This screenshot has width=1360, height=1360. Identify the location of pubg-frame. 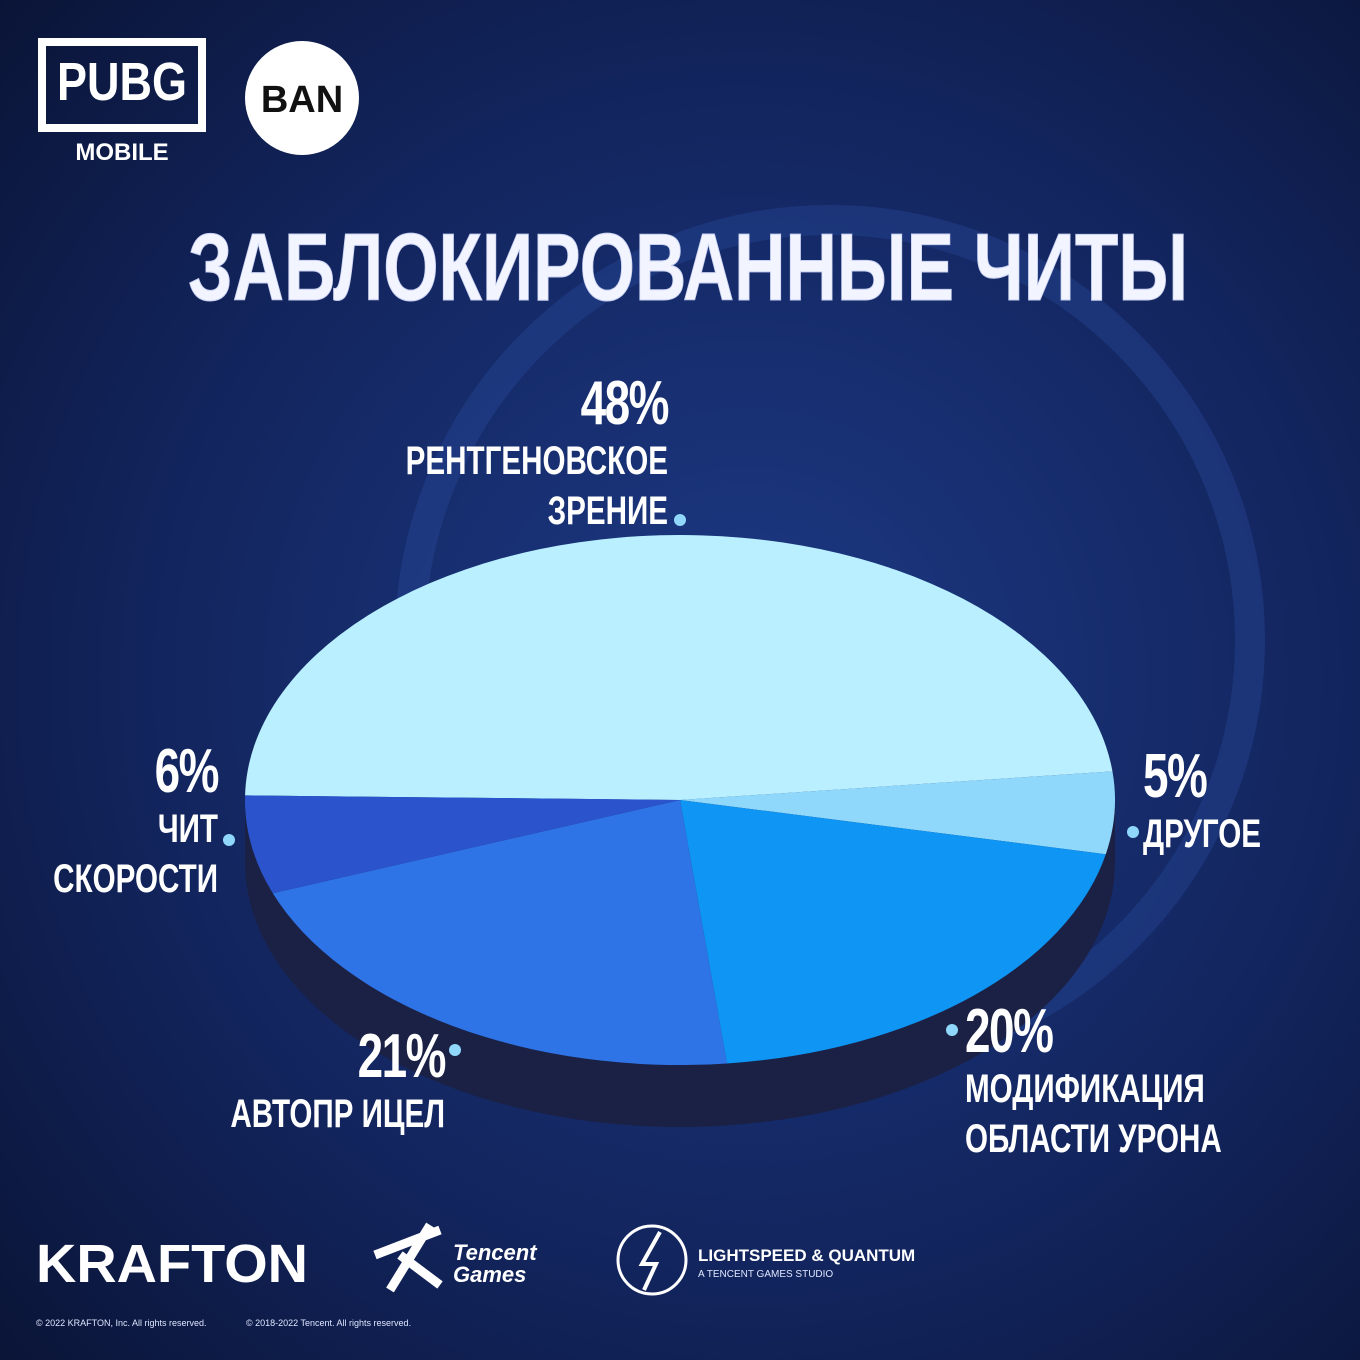
(122, 85).